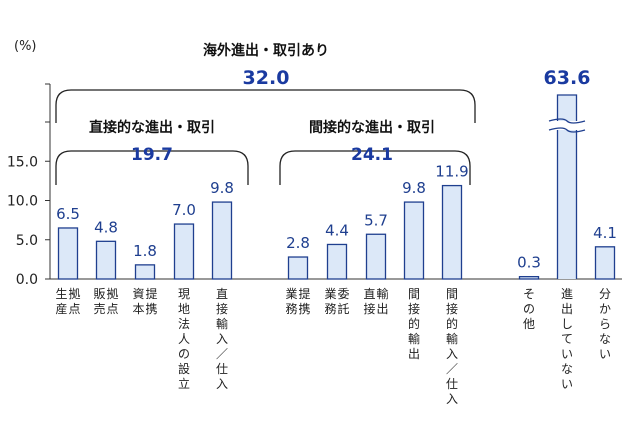 The width and height of the screenshot is (630, 430). What do you see at coordinates (567, 339) in the screenshot?
I see `category-label: 進出していない` at bounding box center [567, 339].